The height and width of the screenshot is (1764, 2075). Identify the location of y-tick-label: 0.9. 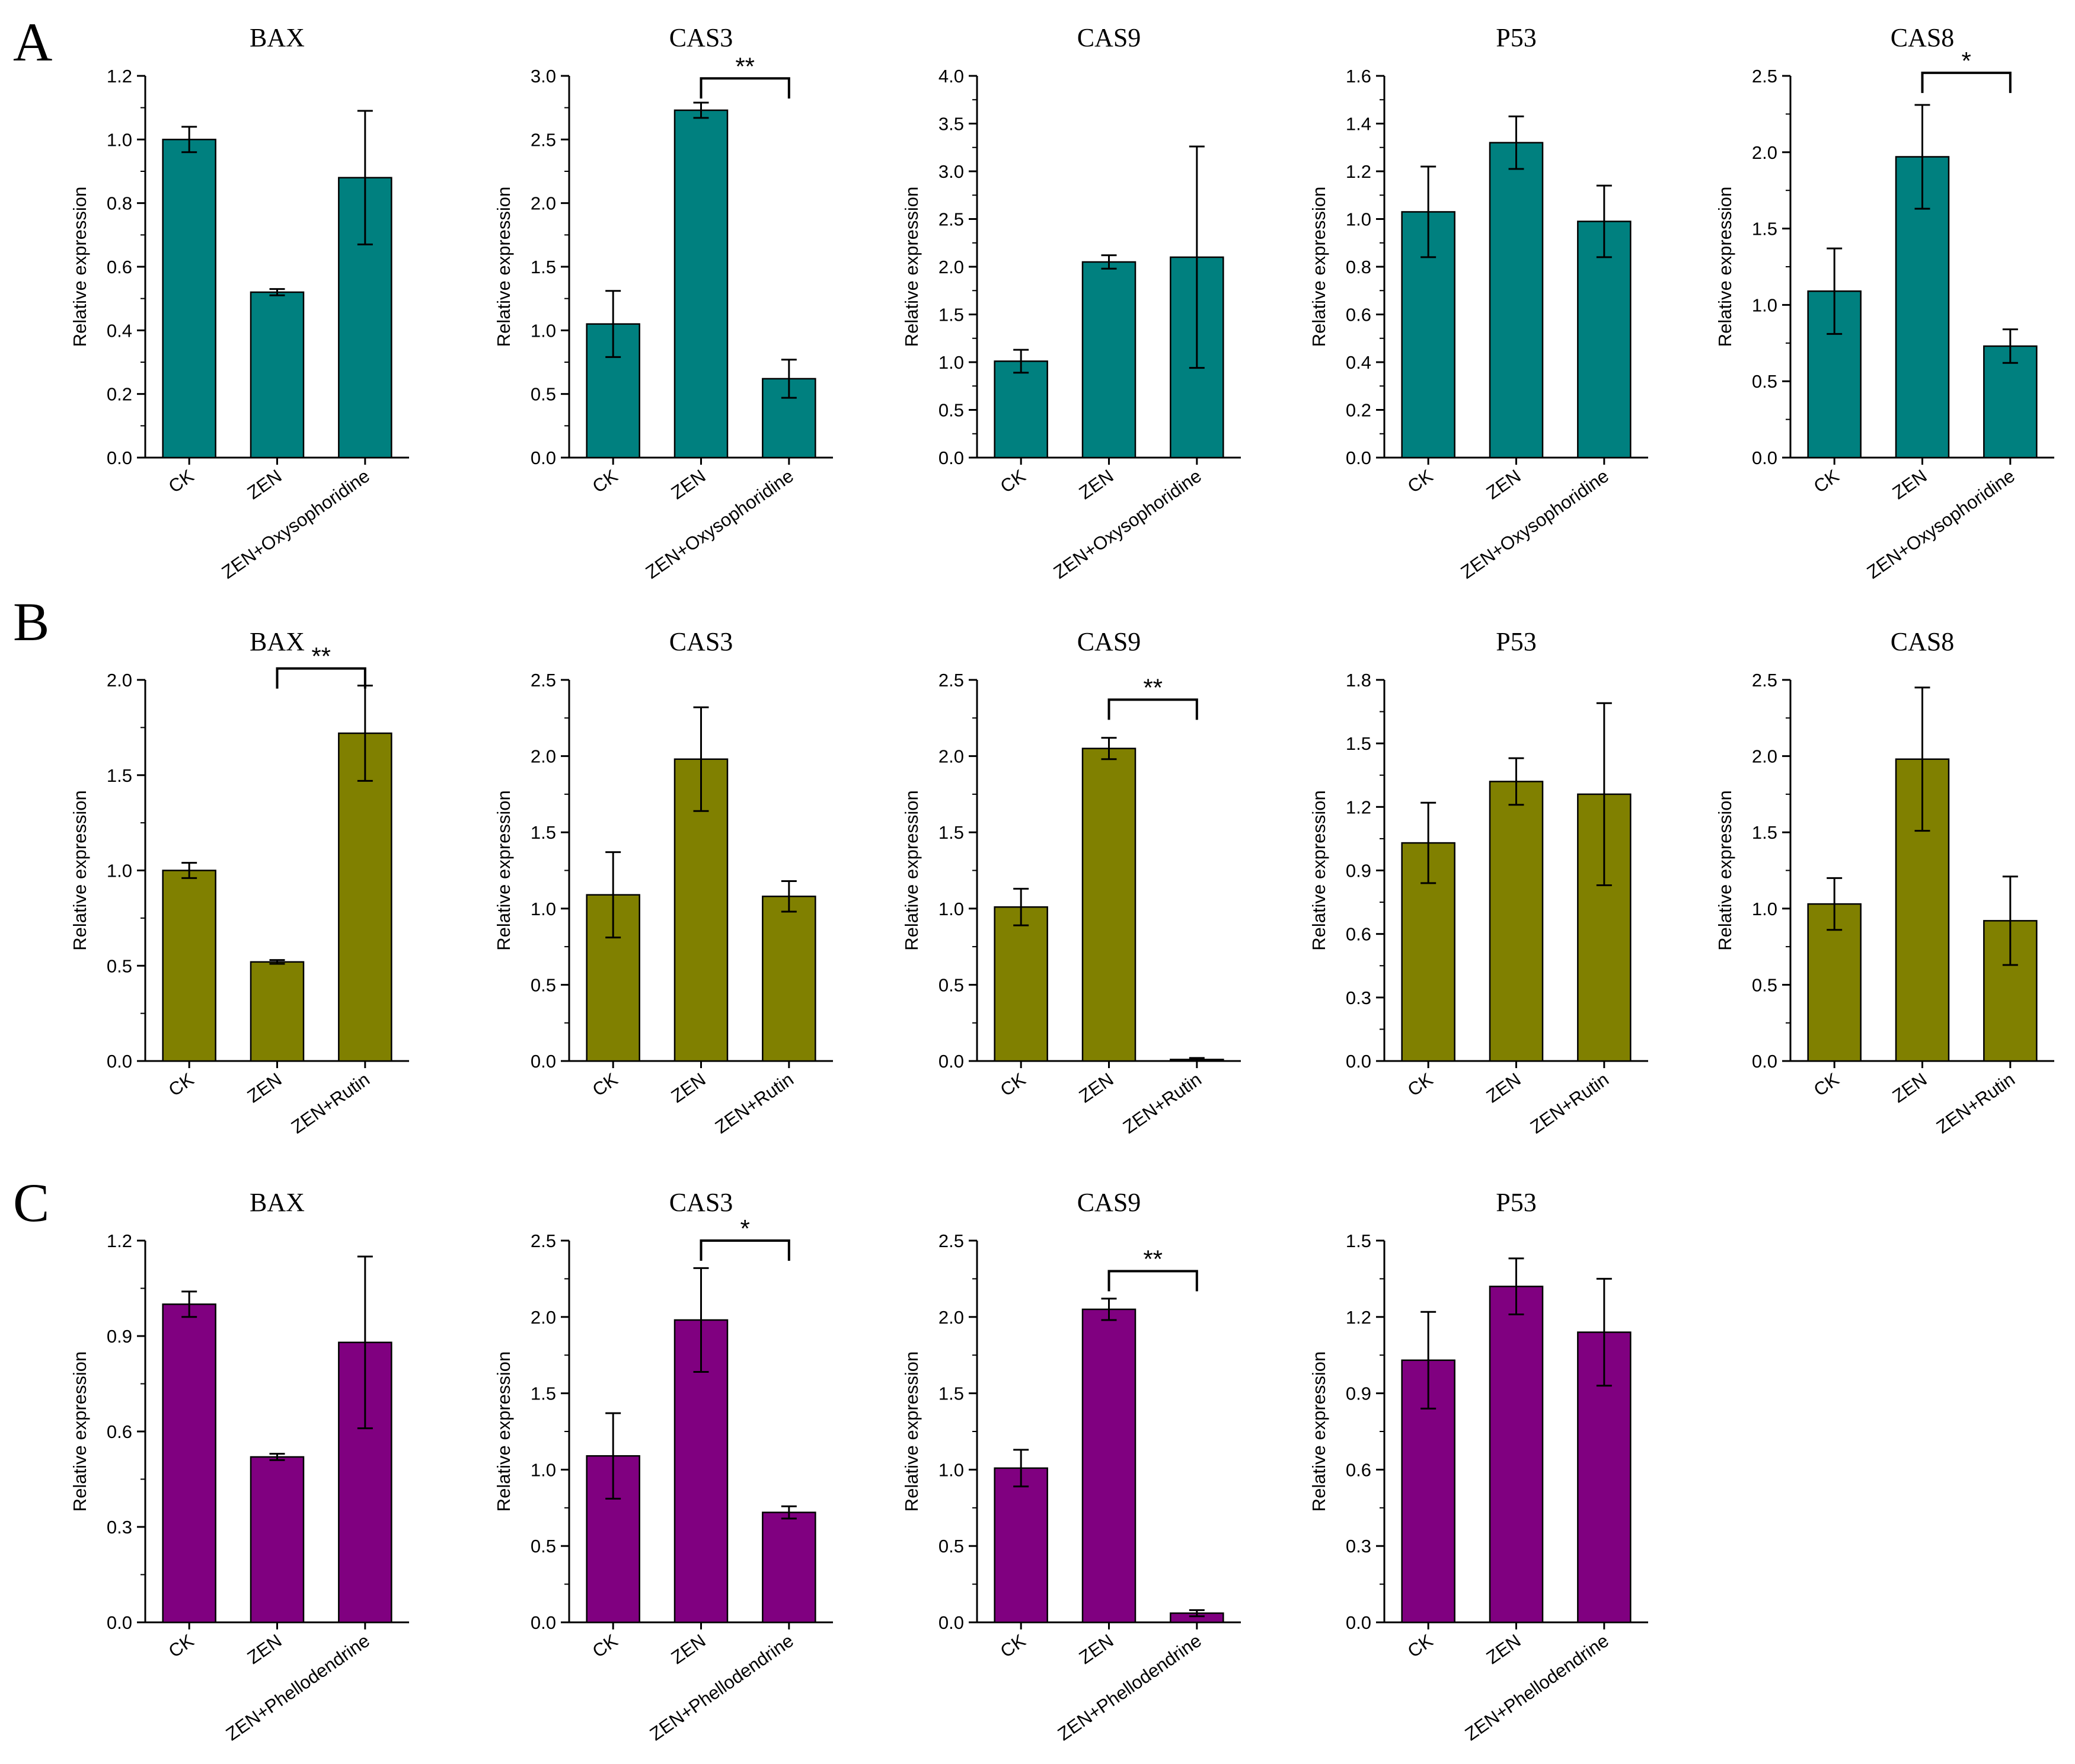
(1359, 871).